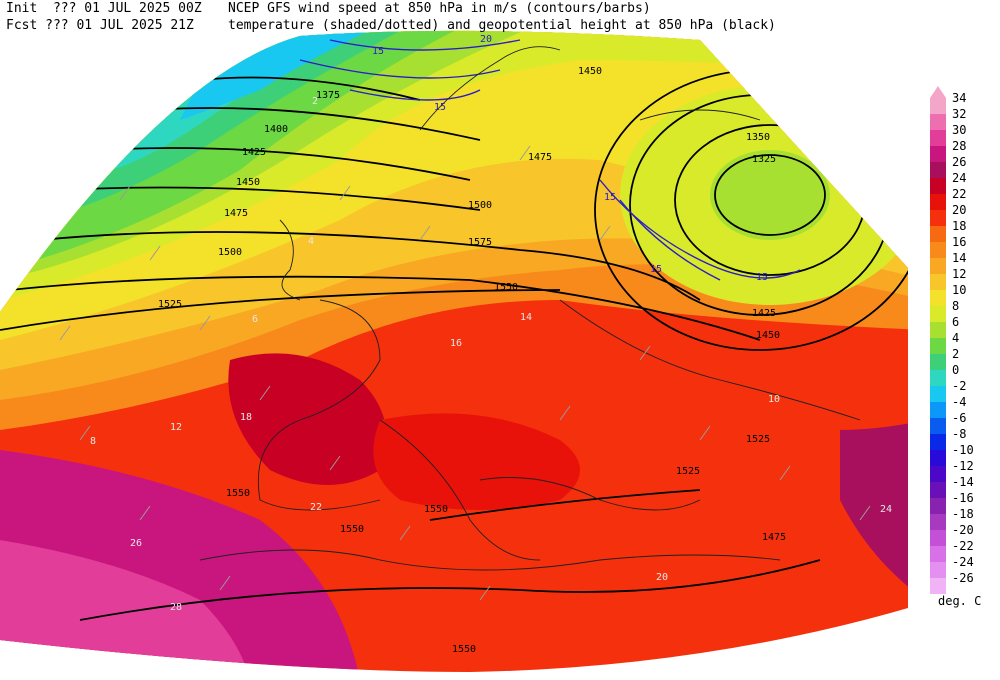 The image size is (1000, 680). What do you see at coordinates (886, 509) in the screenshot?
I see `temp-label: 24` at bounding box center [886, 509].